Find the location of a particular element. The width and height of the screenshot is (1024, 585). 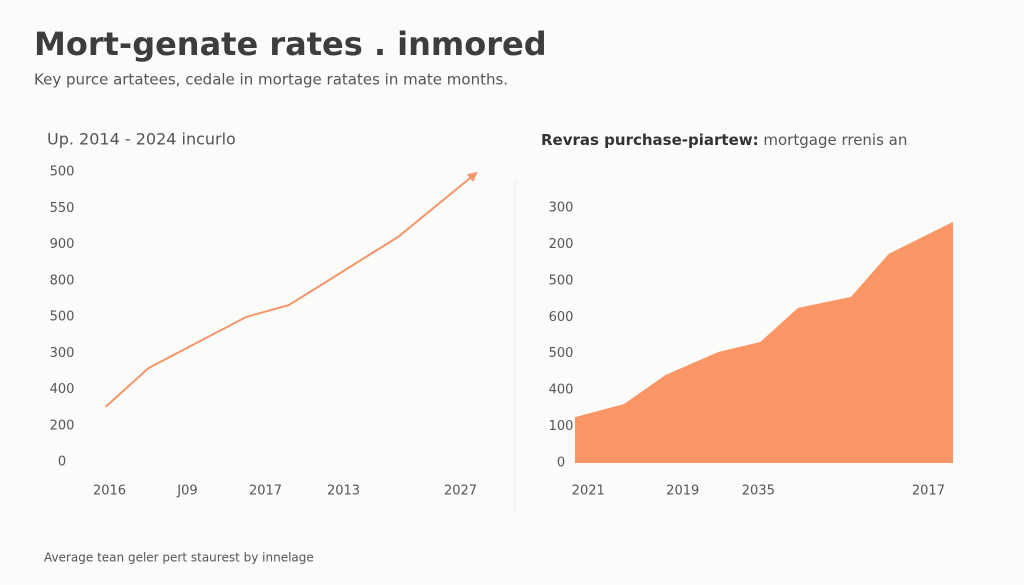

chart-title: Up. 2014 - 2024 incurlo is located at coordinates (141, 139).